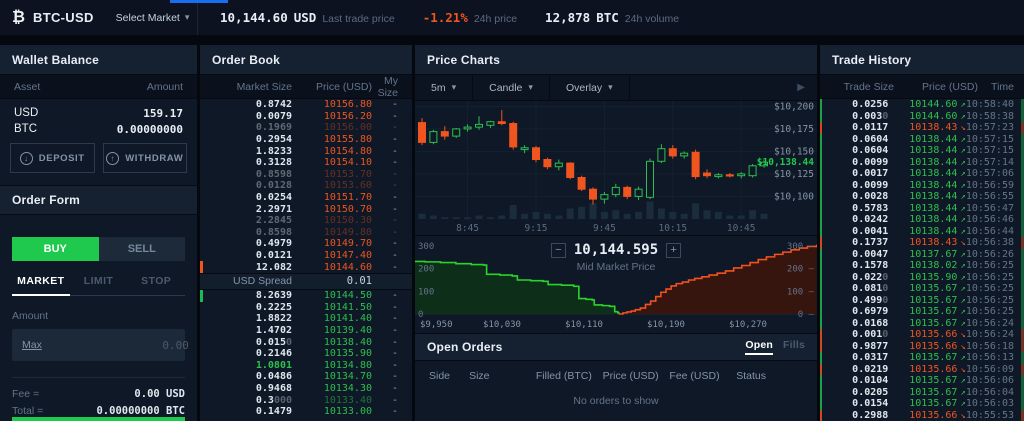 This screenshot has height=421, width=1024. I want to click on svg-text: 300 –, so click(801, 247).